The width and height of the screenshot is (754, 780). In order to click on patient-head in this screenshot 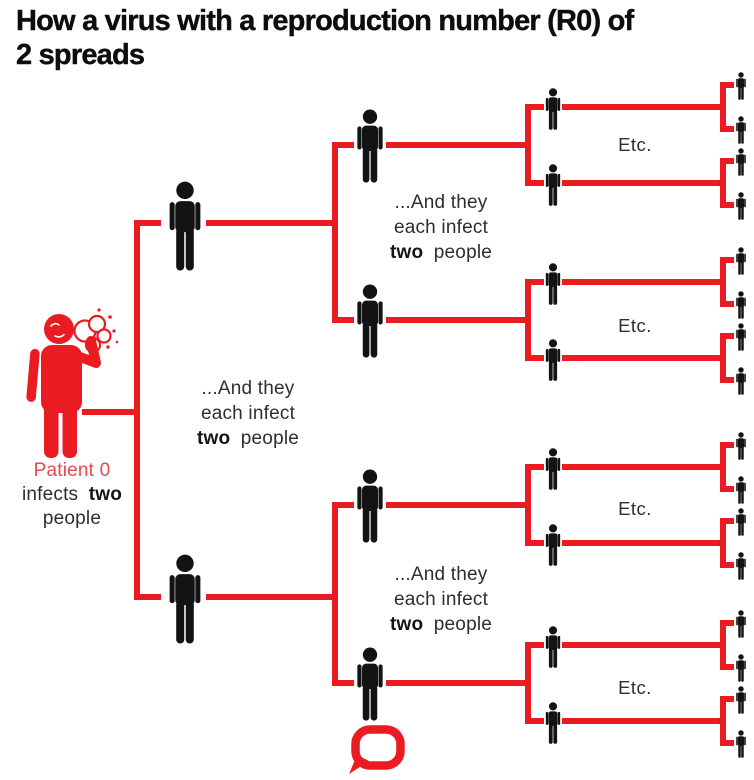, I will do `click(59, 329)`.